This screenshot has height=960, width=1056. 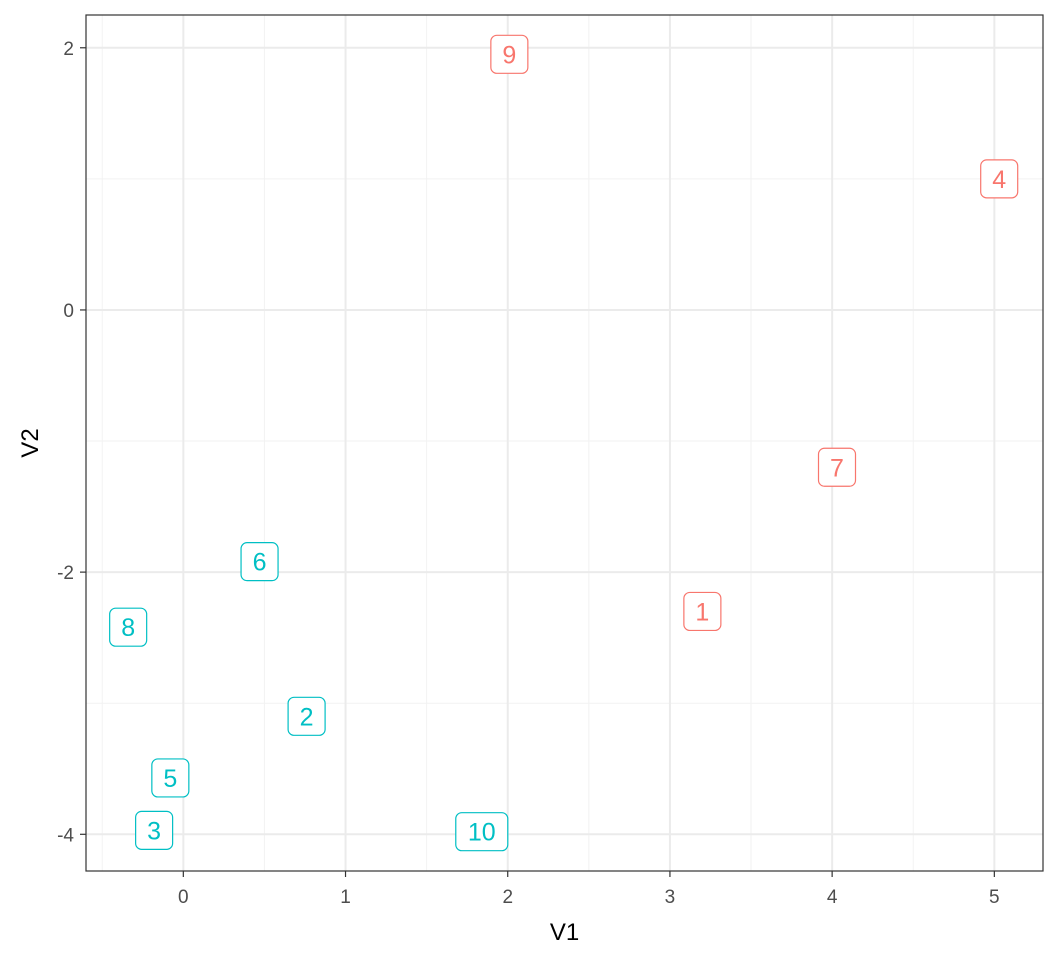 I want to click on point-label-text: 4, so click(x=999, y=180).